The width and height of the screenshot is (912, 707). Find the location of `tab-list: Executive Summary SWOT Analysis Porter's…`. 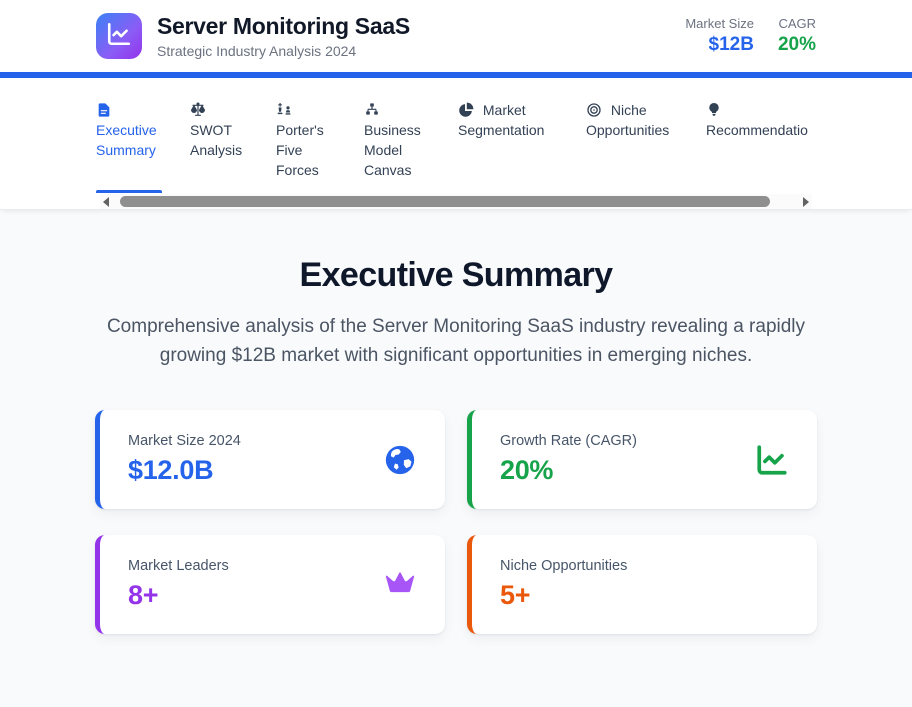

tab-list: Executive Summary SWOT Analysis Porter's… is located at coordinates (458, 140).